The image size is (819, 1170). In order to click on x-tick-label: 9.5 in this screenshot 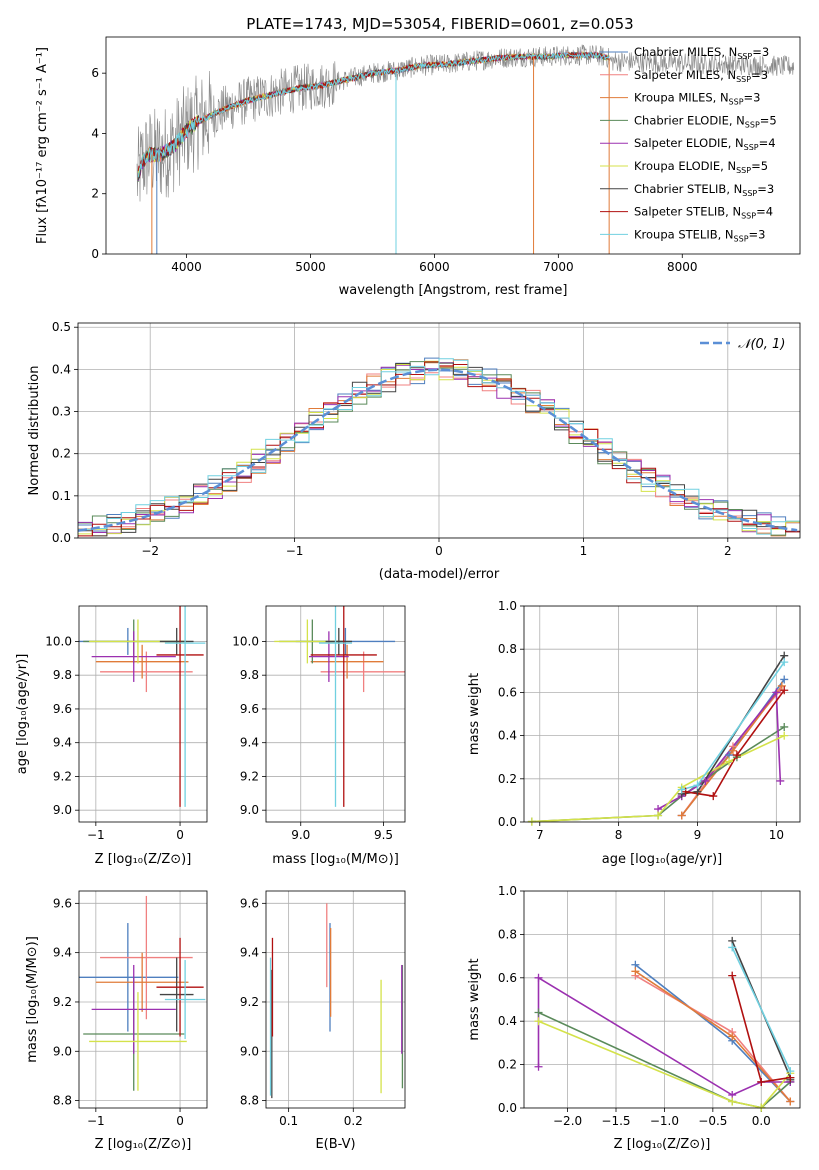, I will do `click(383, 835)`.